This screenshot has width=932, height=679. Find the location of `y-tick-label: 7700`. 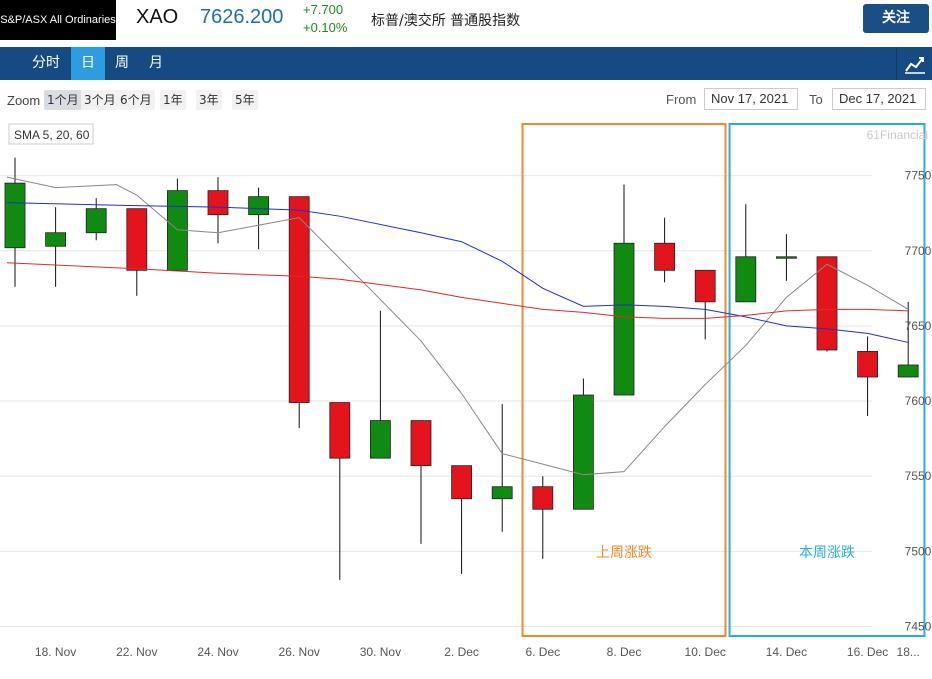

y-tick-label: 7700 is located at coordinates (918, 251).